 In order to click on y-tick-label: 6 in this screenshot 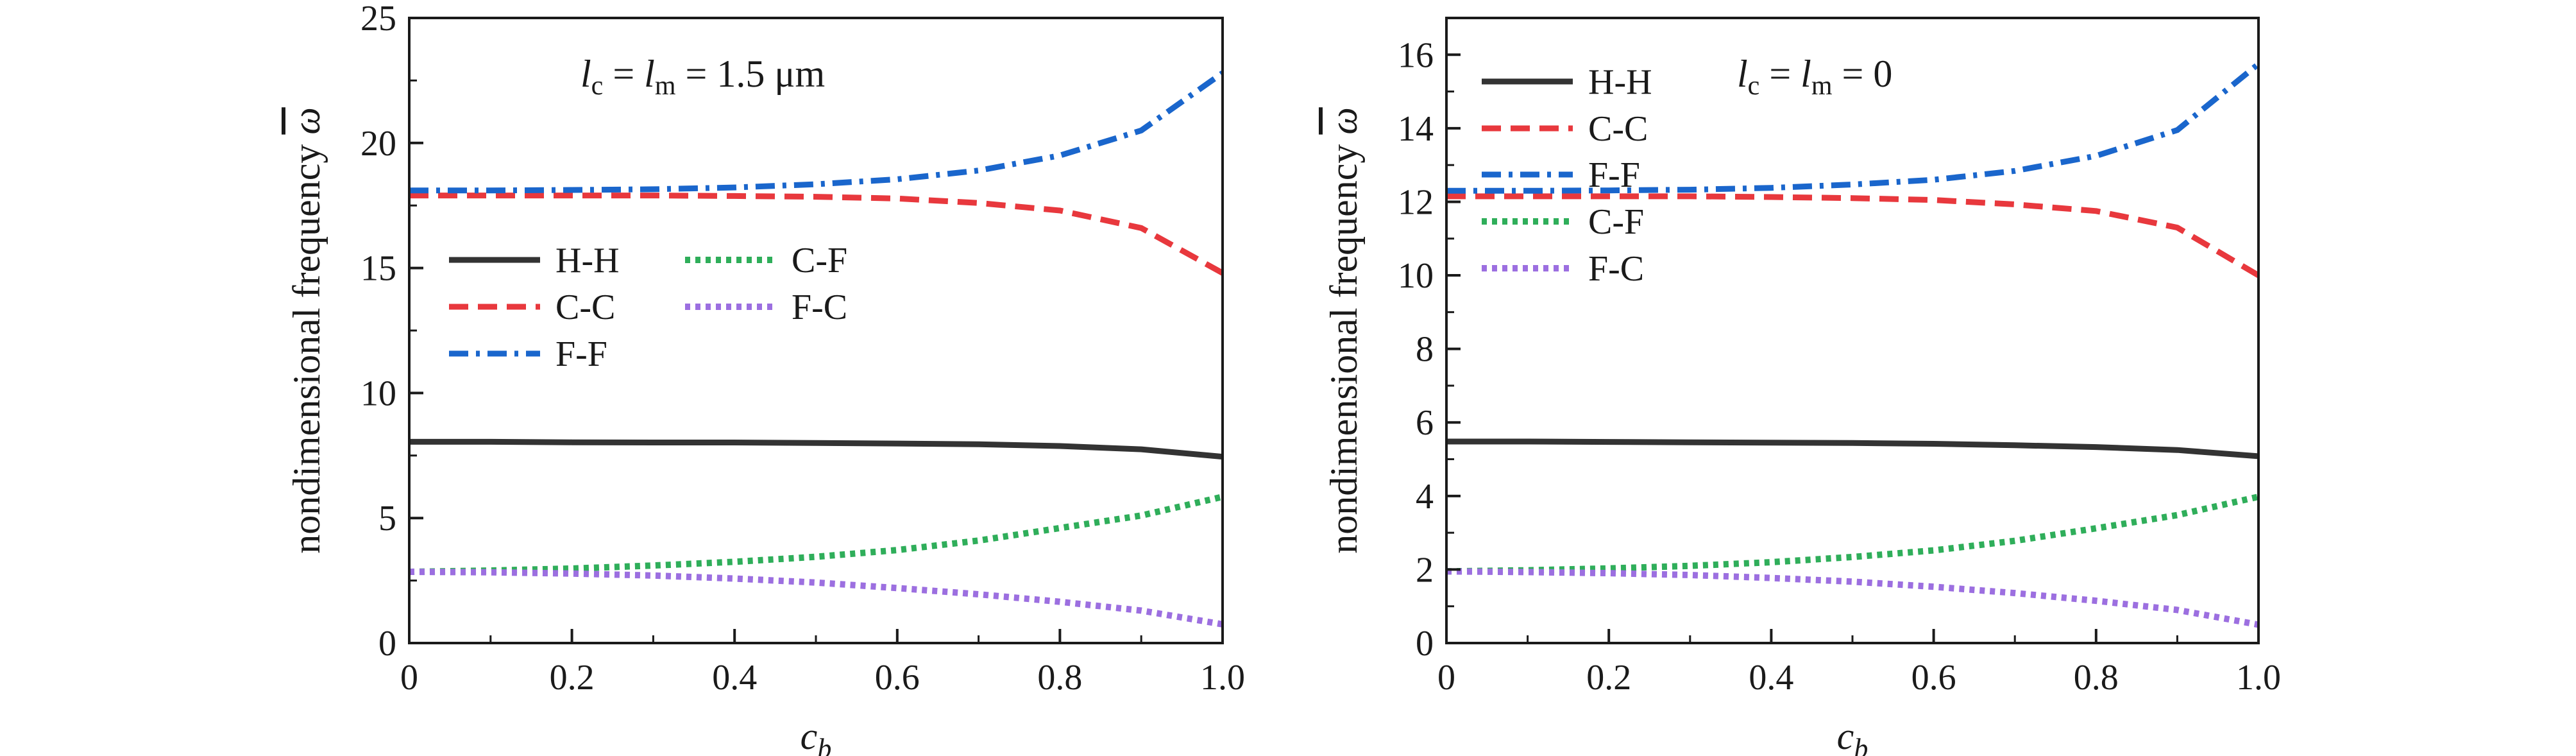, I will do `click(1425, 423)`.